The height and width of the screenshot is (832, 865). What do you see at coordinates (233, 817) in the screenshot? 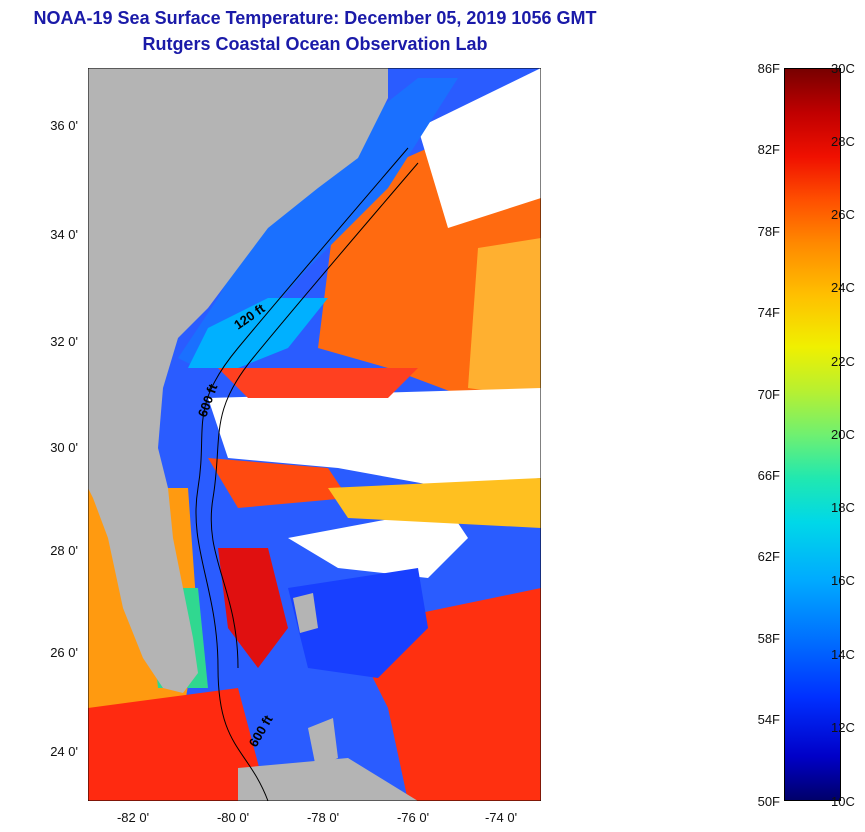
I see `lon-label: -80 0'` at bounding box center [233, 817].